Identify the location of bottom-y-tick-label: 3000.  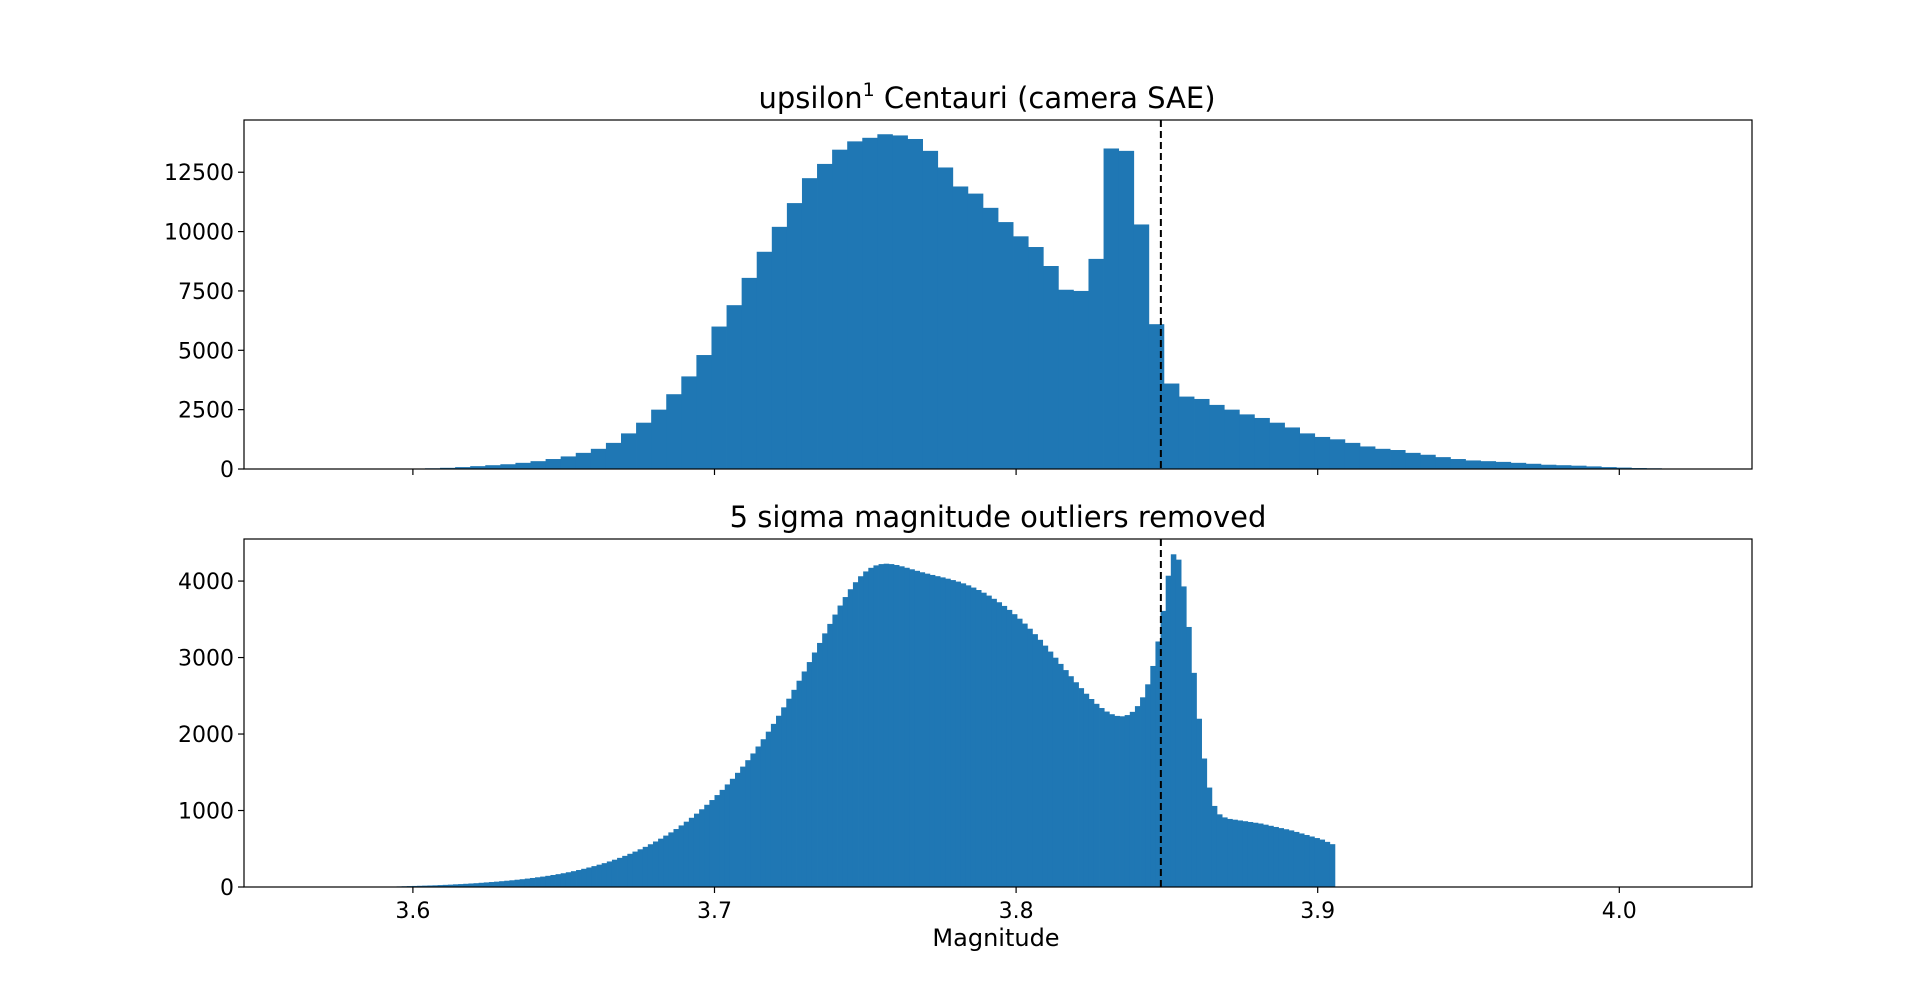
(206, 659).